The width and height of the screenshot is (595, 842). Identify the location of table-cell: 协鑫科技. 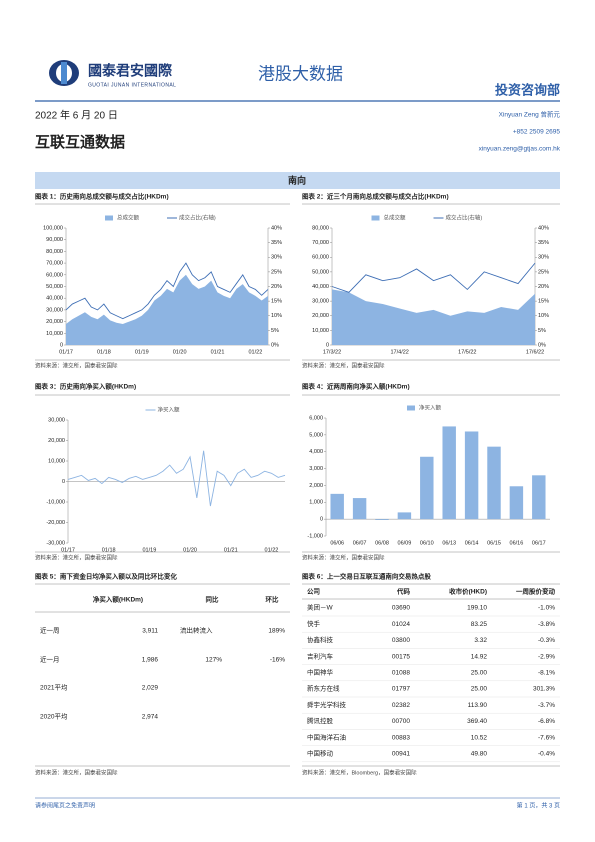
(320, 639).